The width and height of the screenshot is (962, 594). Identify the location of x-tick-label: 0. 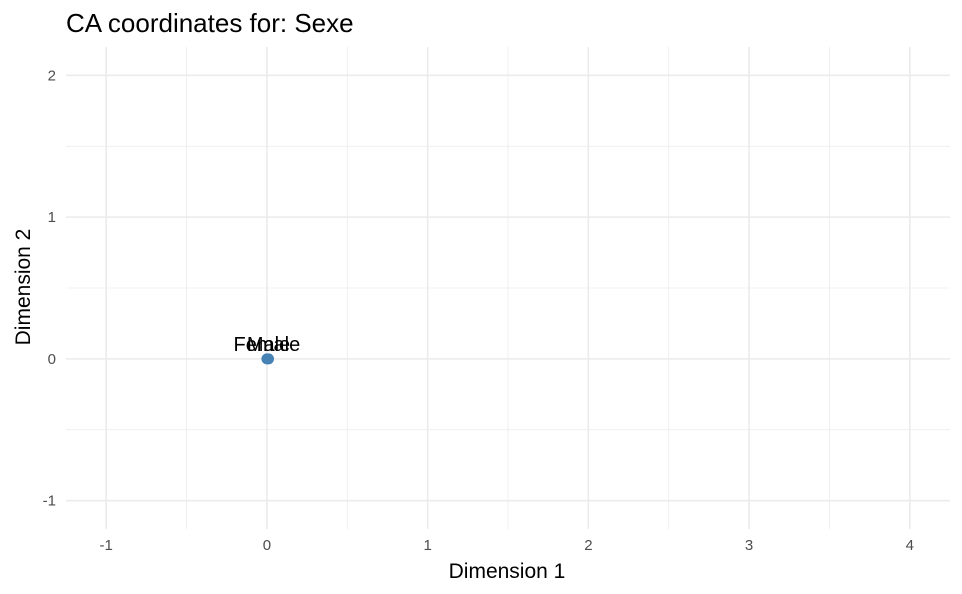
(267, 545).